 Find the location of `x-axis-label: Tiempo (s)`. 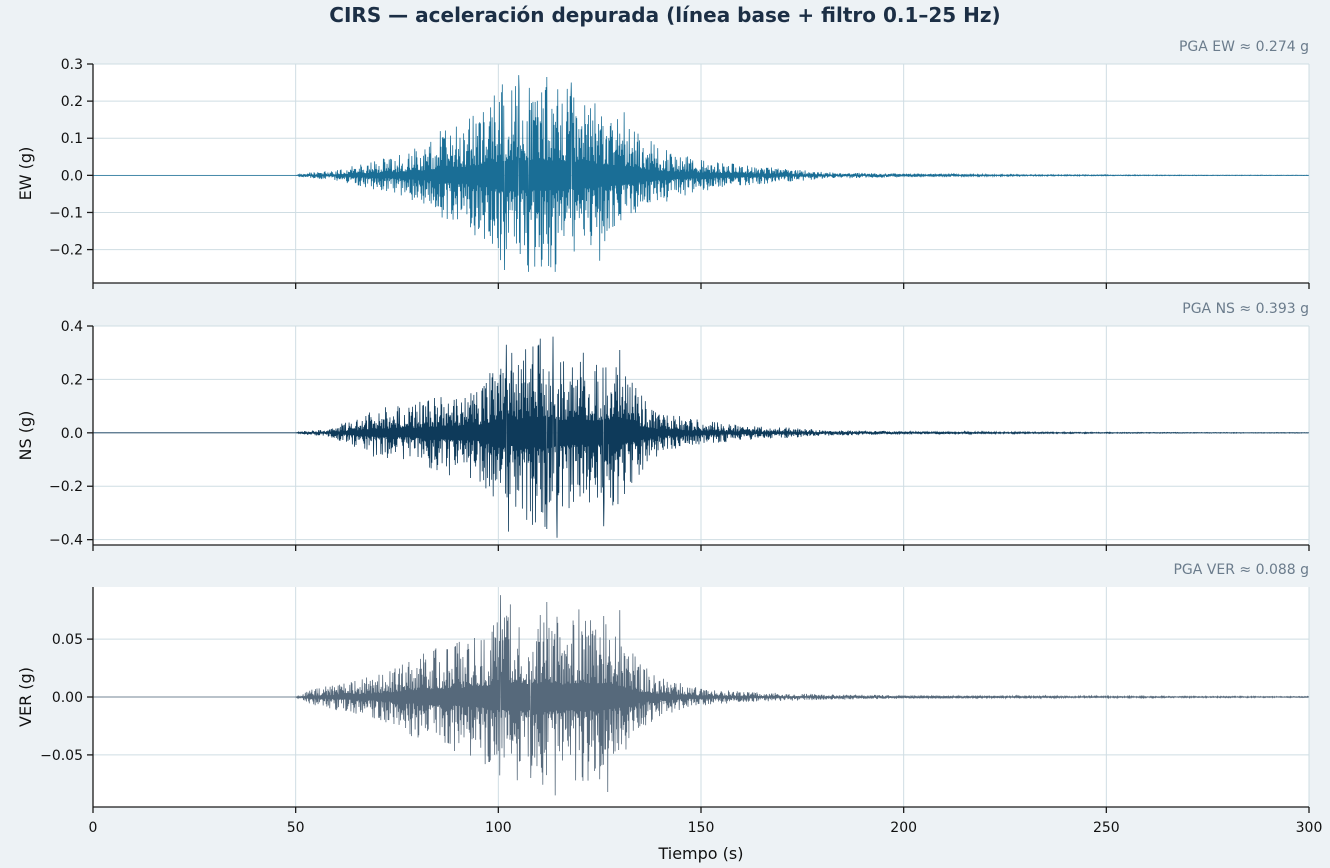

x-axis-label: Tiempo (s) is located at coordinates (700, 853).